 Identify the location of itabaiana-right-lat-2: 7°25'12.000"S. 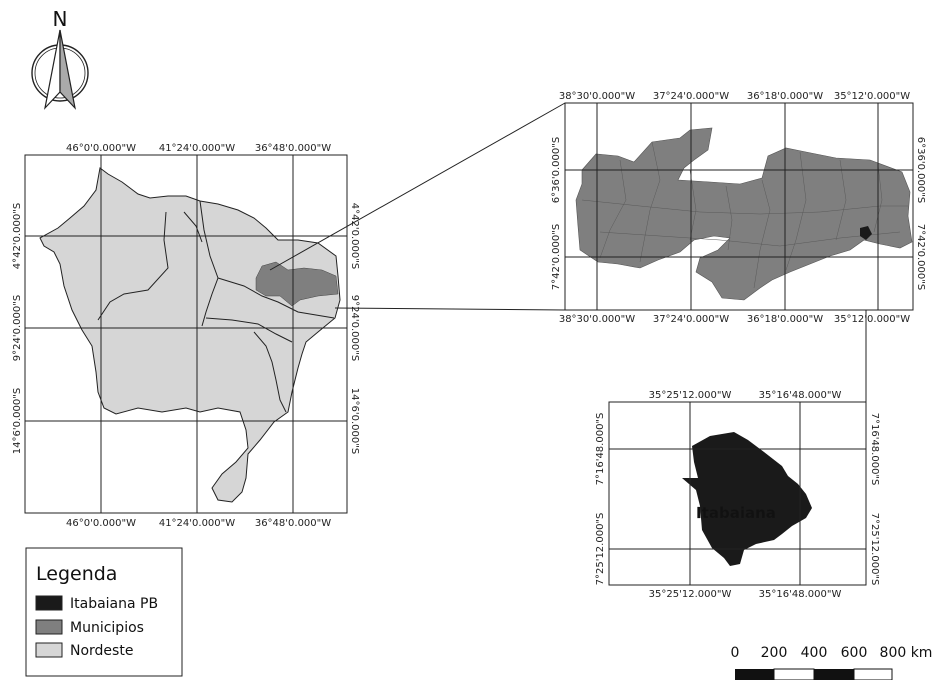
(874, 549).